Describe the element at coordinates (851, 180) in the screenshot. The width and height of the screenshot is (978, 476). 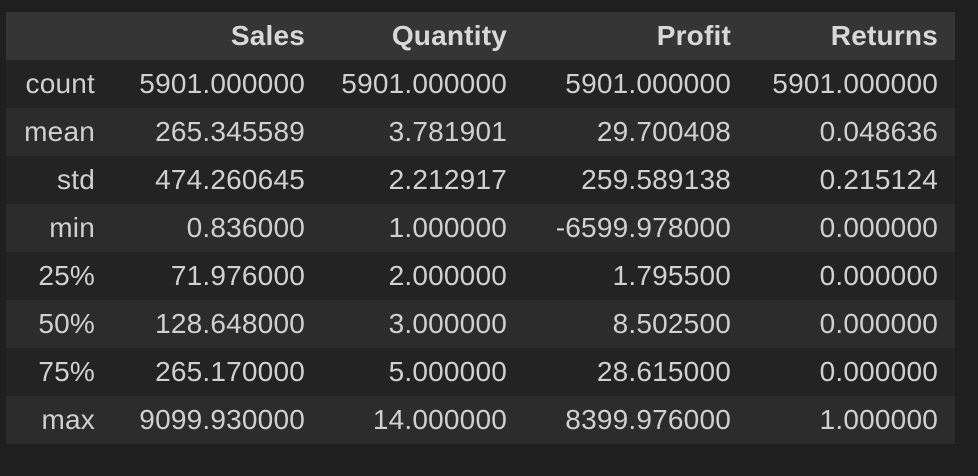
I see `stat-cell: 0.215124` at that location.